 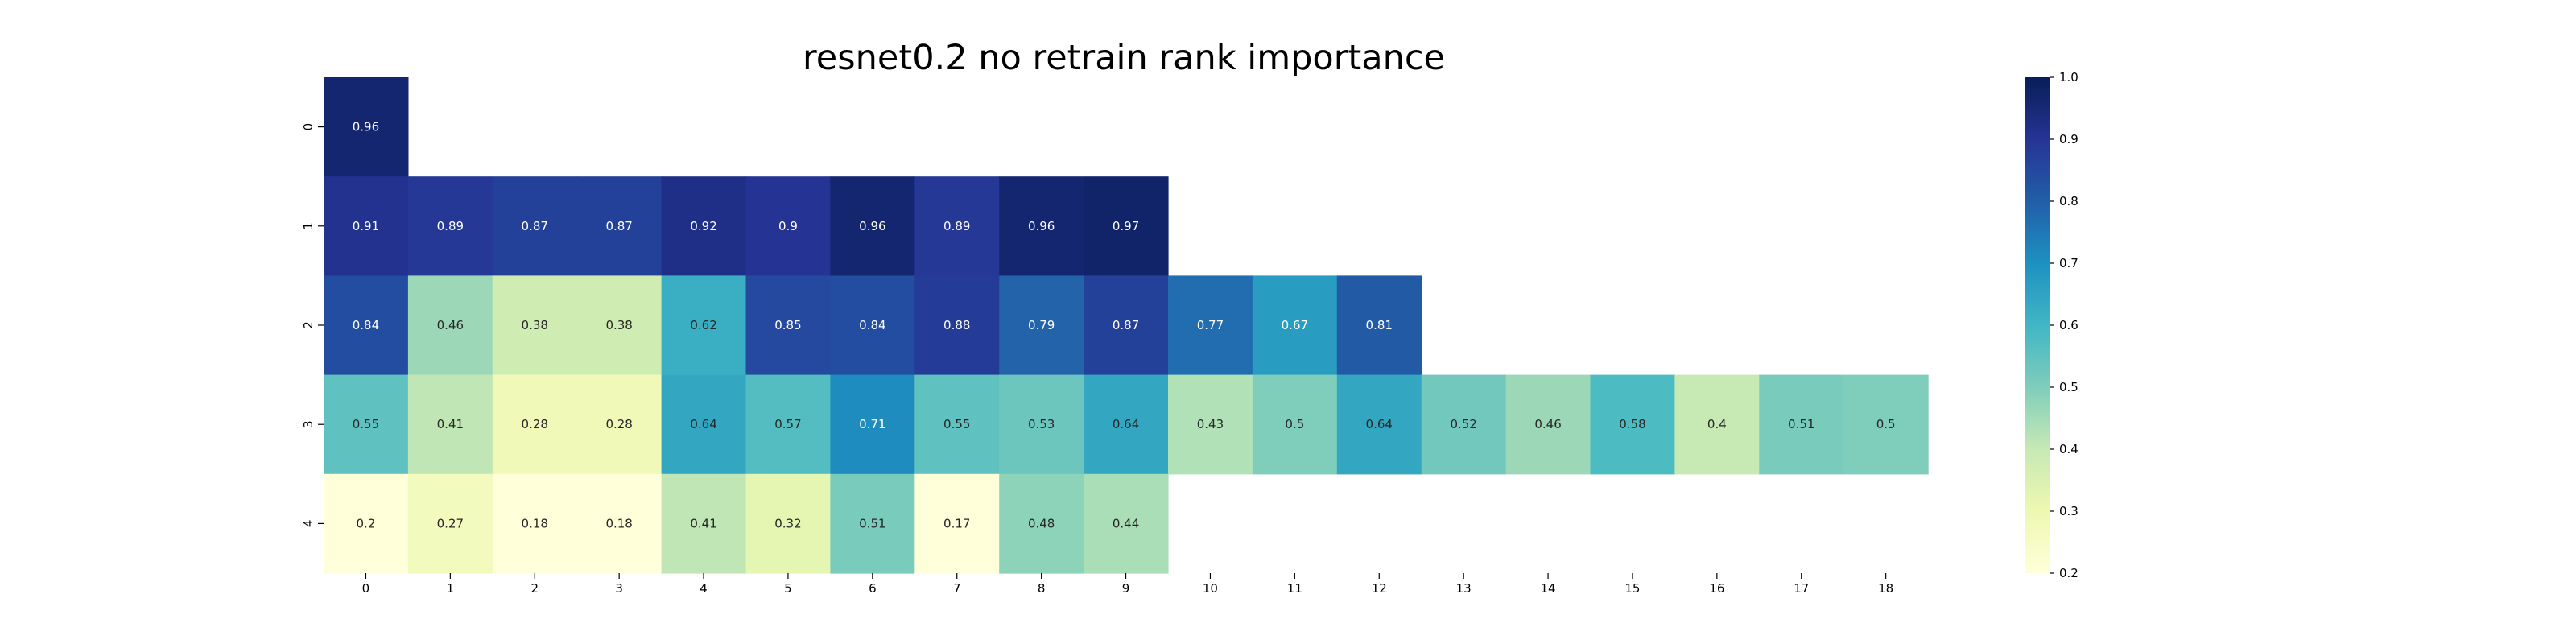 I want to click on cell-value-label: 0.58, so click(x=1632, y=424).